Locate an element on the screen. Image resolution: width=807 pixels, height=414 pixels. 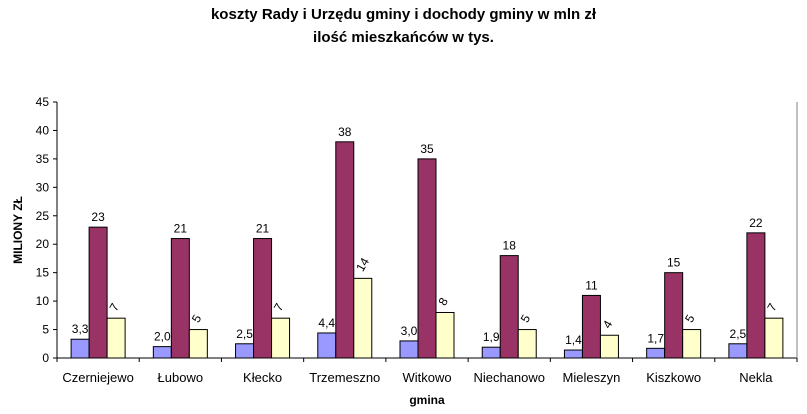
data-label-series-1: 3,3 is located at coordinates (80, 329).